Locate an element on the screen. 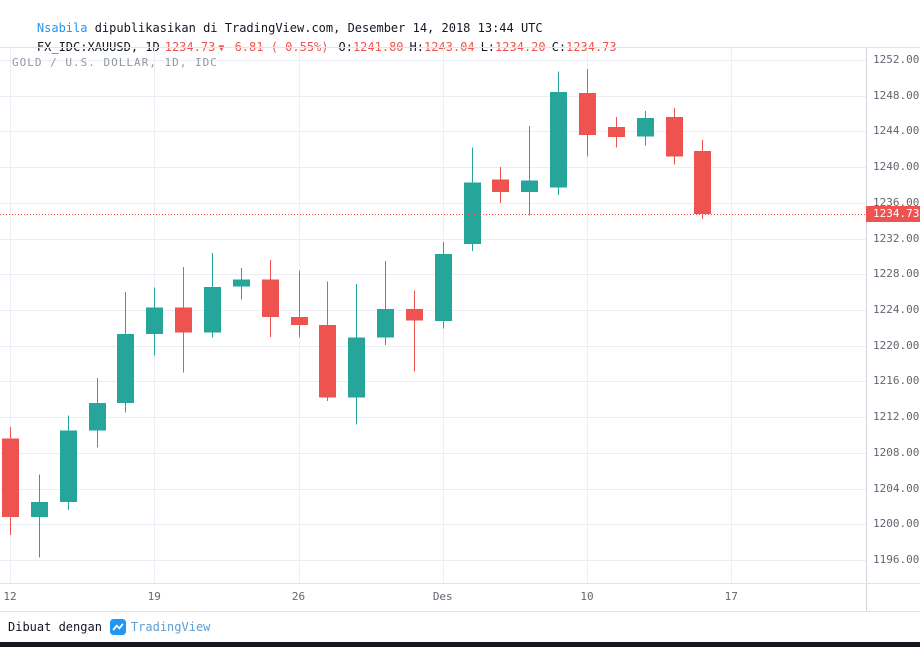 The image size is (920, 647). price-tick-label: 1240.00 is located at coordinates (896, 167).